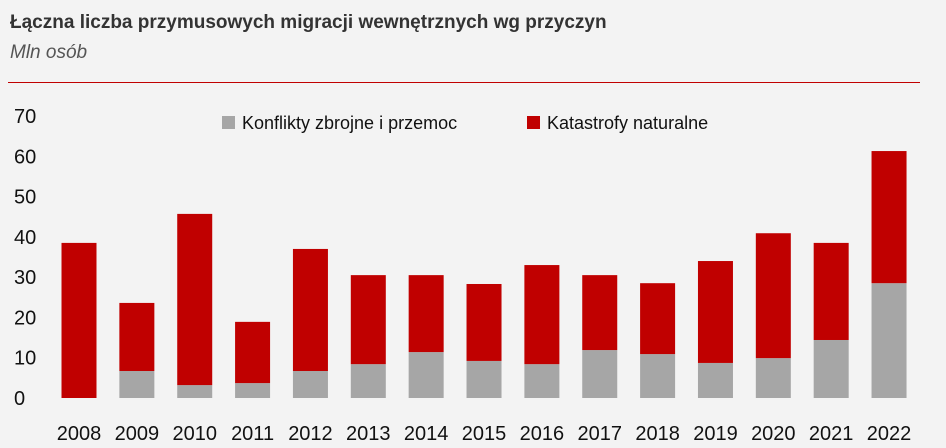 Image resolution: width=946 pixels, height=448 pixels. Describe the element at coordinates (599, 434) in the screenshot. I see `x-tick-label: 2017` at that location.